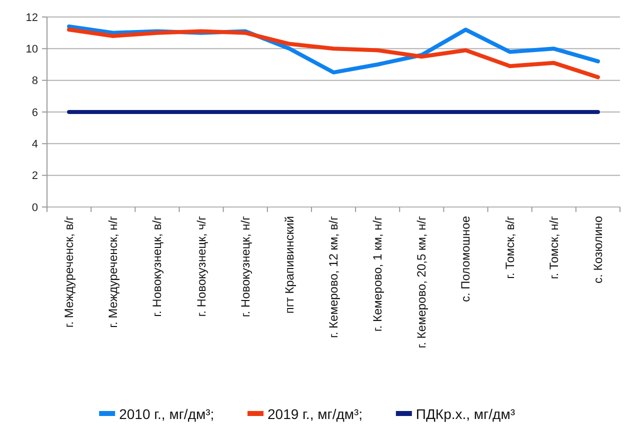 The width and height of the screenshot is (628, 430). What do you see at coordinates (35, 81) in the screenshot?
I see `y-tick-label: 8` at bounding box center [35, 81].